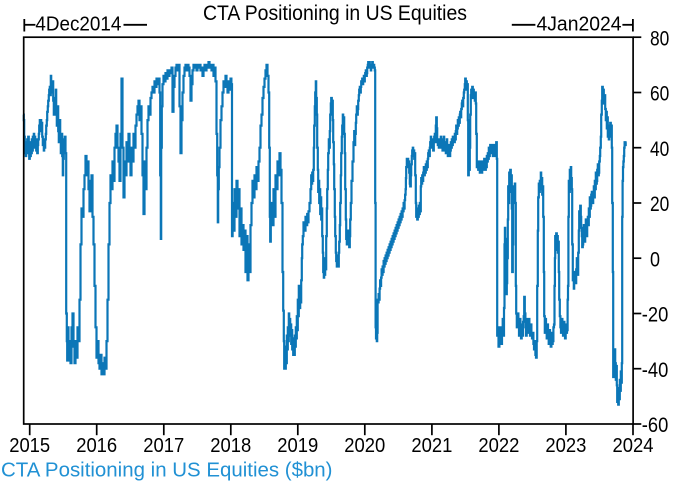 Image resolution: width=675 pixels, height=482 pixels. I want to click on svg-text: 0, so click(655, 259).